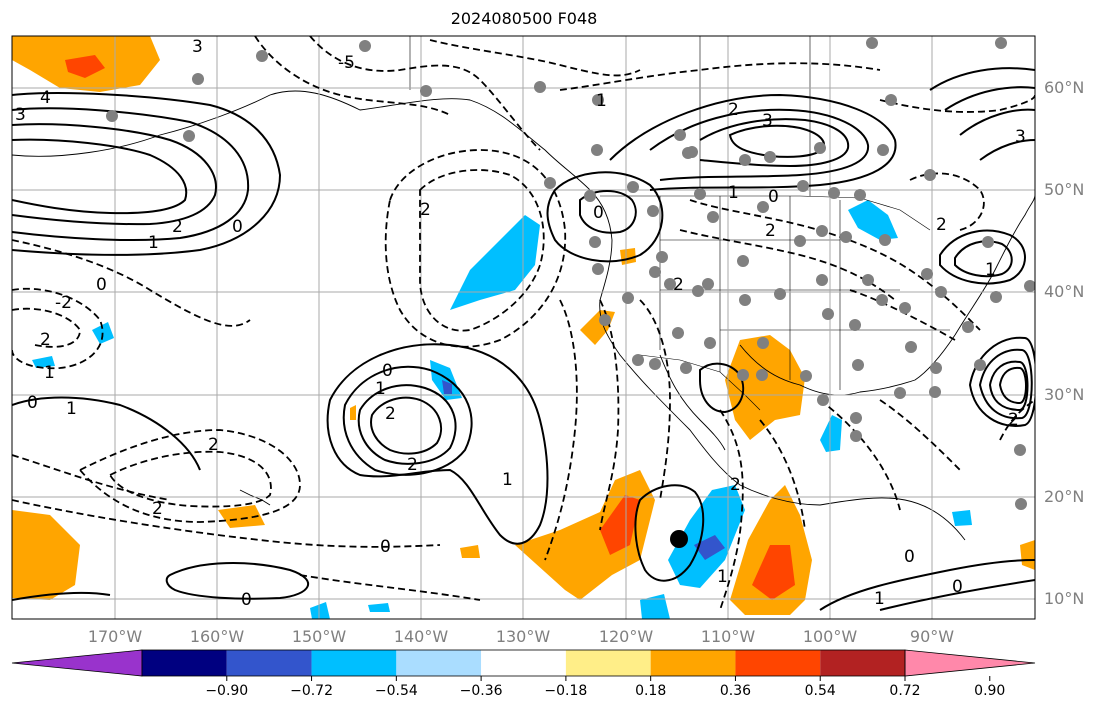 Image resolution: width=1105 pixels, height=712 pixels. Describe the element at coordinates (45, 98) in the screenshot. I see `contour-label: 4` at that location.